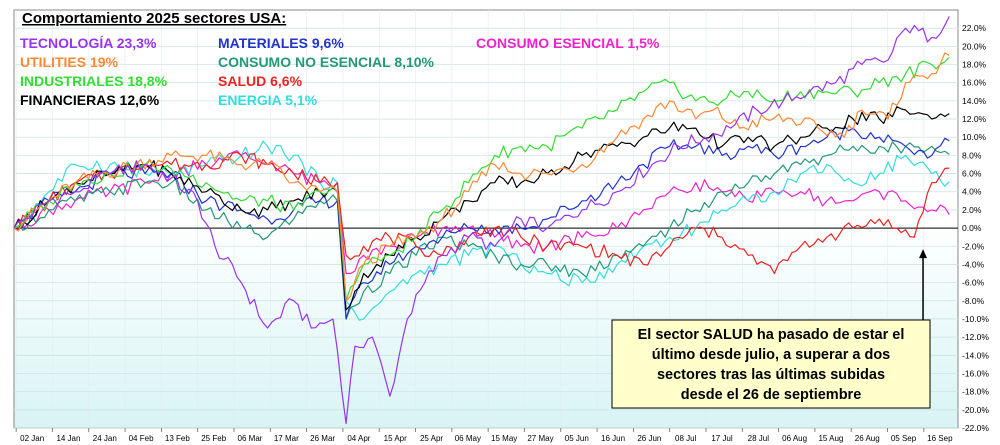  I want to click on y-tick-label: -20.0%, so click(975, 410).